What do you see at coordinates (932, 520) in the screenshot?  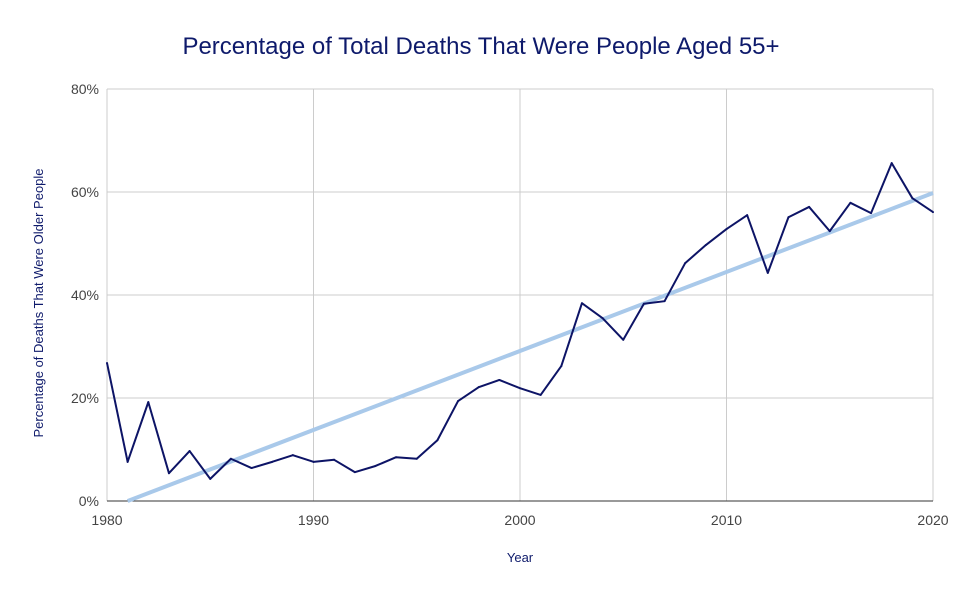 I see `x-tick-label: 2020` at bounding box center [932, 520].